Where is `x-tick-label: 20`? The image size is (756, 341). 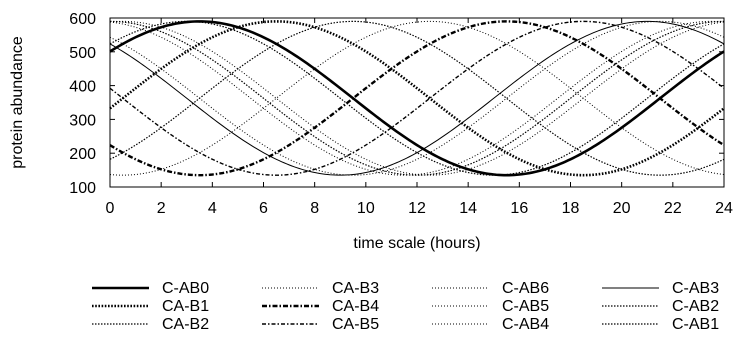 x-tick-label: 20 is located at coordinates (622, 208).